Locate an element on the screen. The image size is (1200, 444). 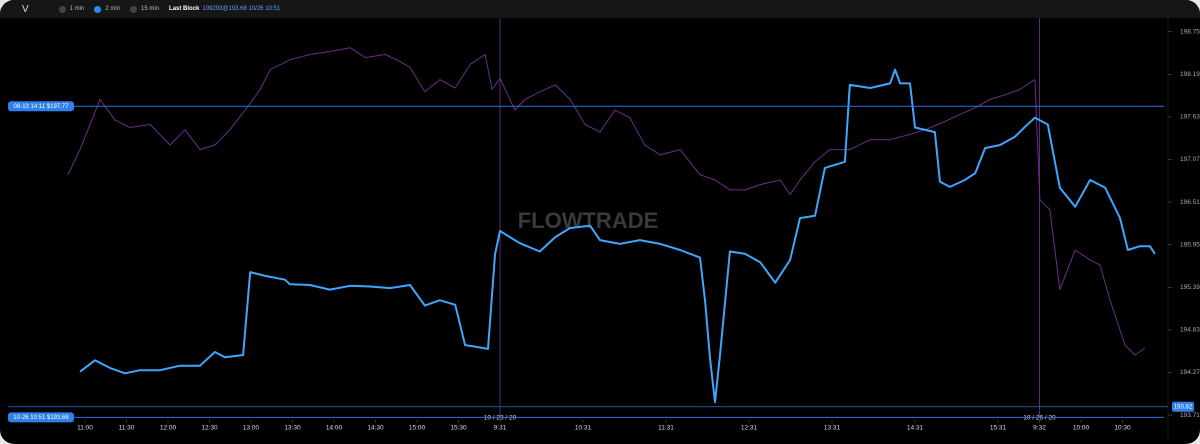
last-price-label: 193.82 is located at coordinates (1183, 407).